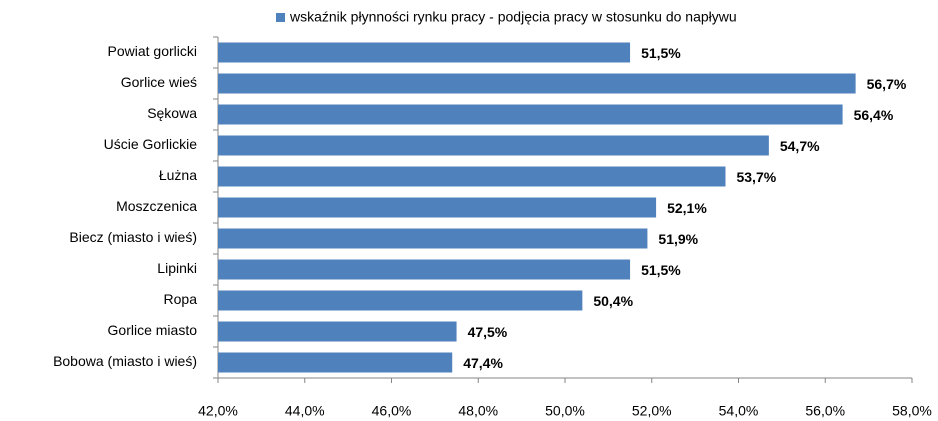  What do you see at coordinates (177, 268) in the screenshot?
I see `y-tick-label: Lipinki` at bounding box center [177, 268].